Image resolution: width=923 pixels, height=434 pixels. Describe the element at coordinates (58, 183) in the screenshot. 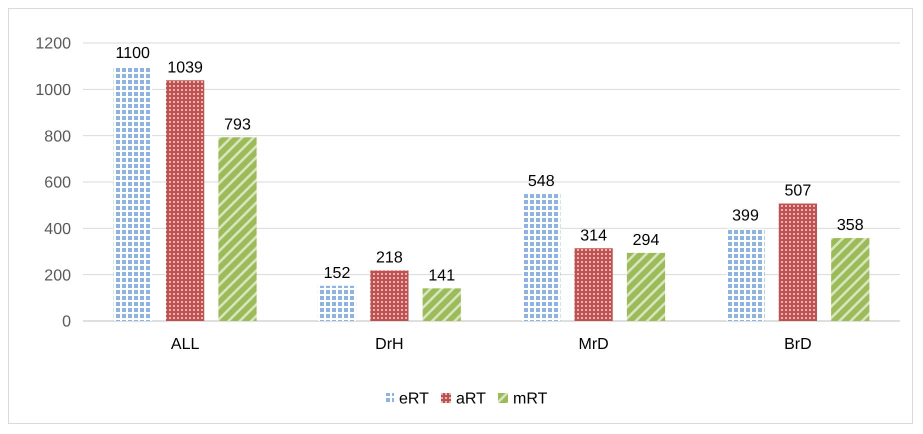

I see `y-tick-label: 600` at that location.